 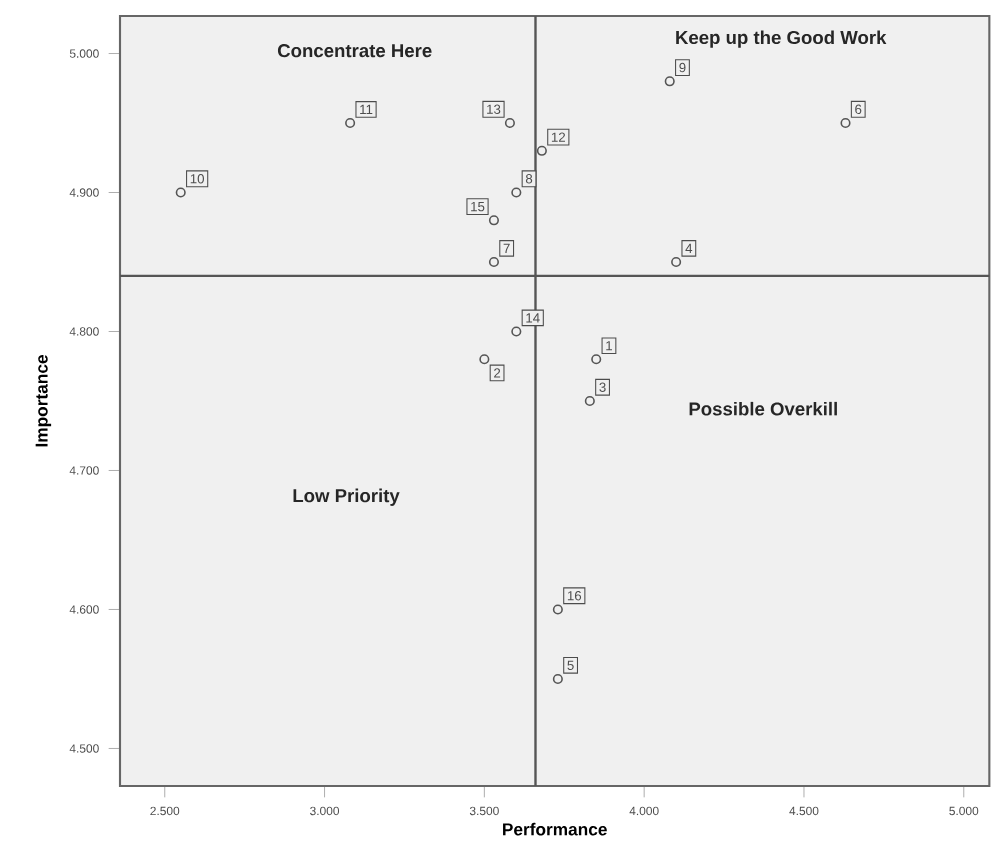 What do you see at coordinates (763, 408) in the screenshot?
I see `annotation: Possible Overkill` at bounding box center [763, 408].